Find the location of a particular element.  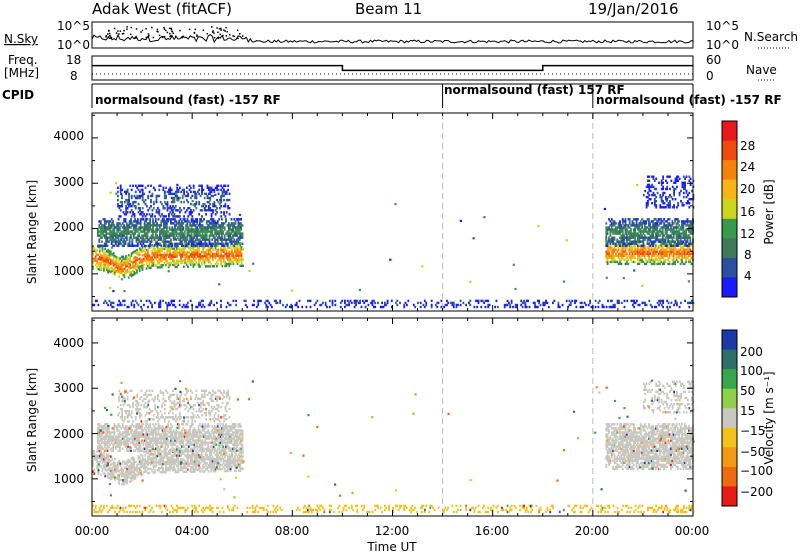

noise-left-tick-top: 10^5 is located at coordinates (73, 26).